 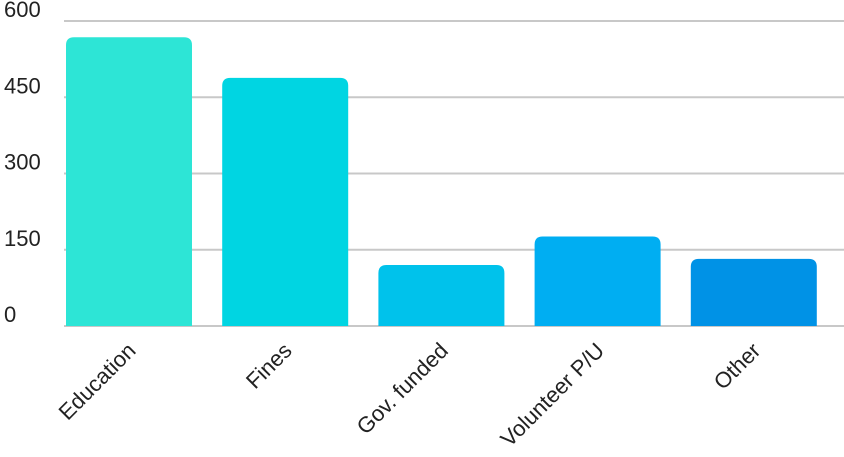 I want to click on y-tick-label: 600, so click(x=22, y=11).